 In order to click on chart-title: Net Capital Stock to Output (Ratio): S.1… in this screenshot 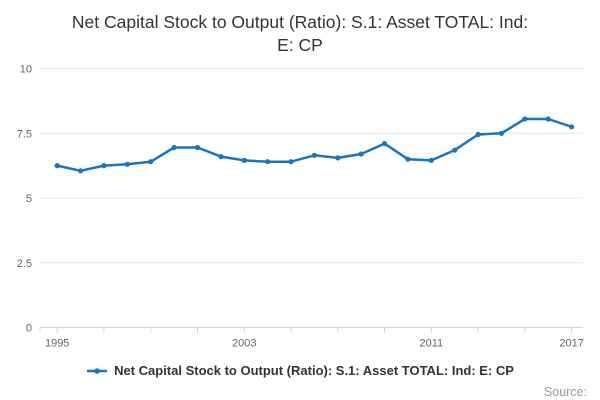, I will do `click(300, 34)`.